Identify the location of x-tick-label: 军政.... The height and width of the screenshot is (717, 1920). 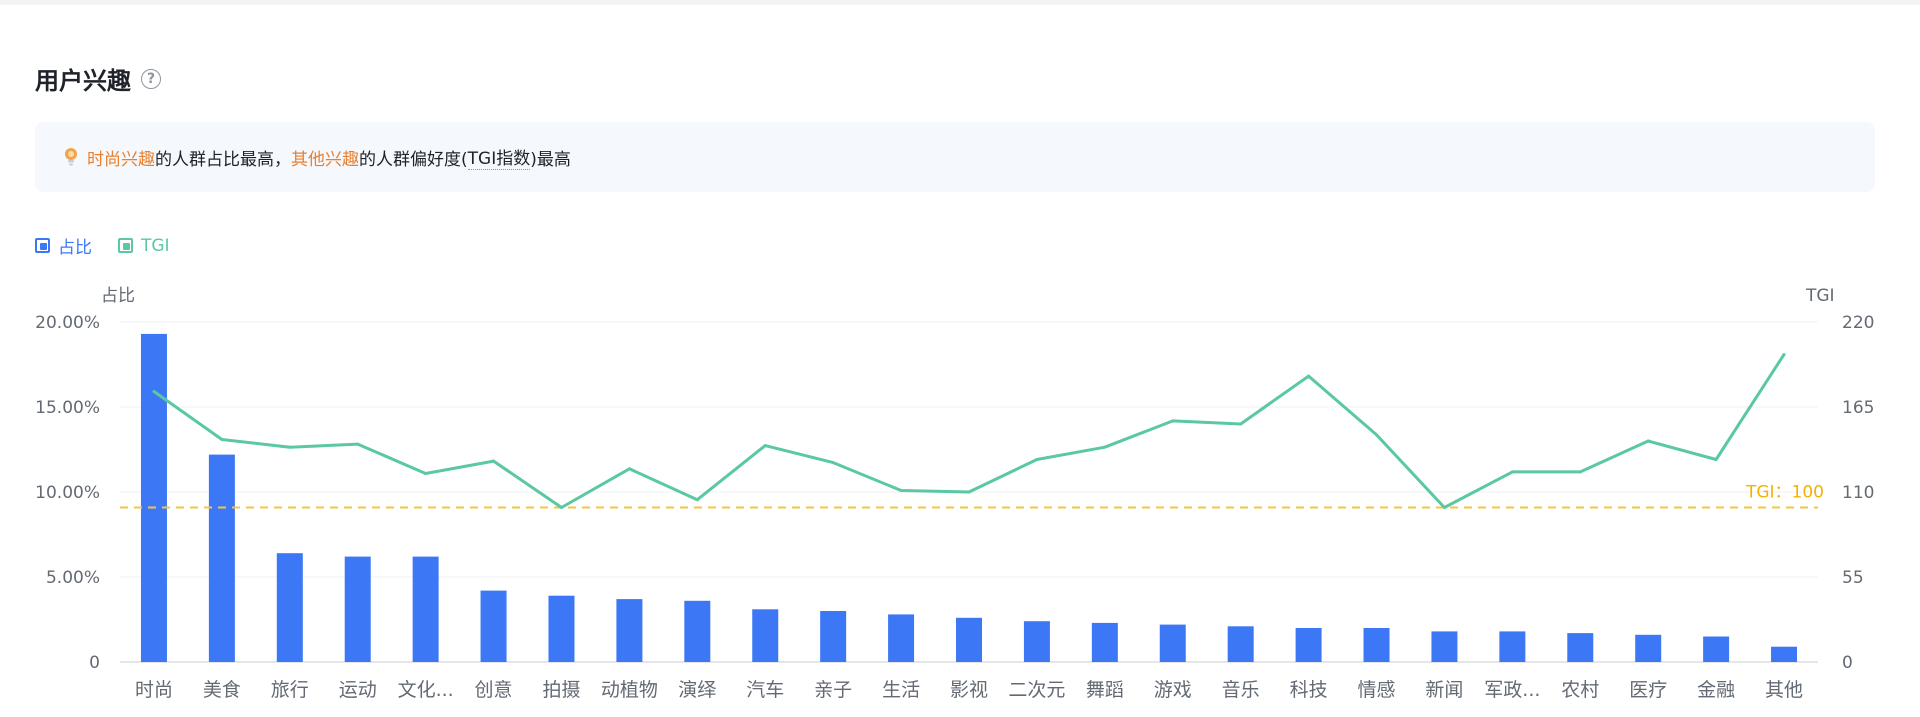
(1512, 690).